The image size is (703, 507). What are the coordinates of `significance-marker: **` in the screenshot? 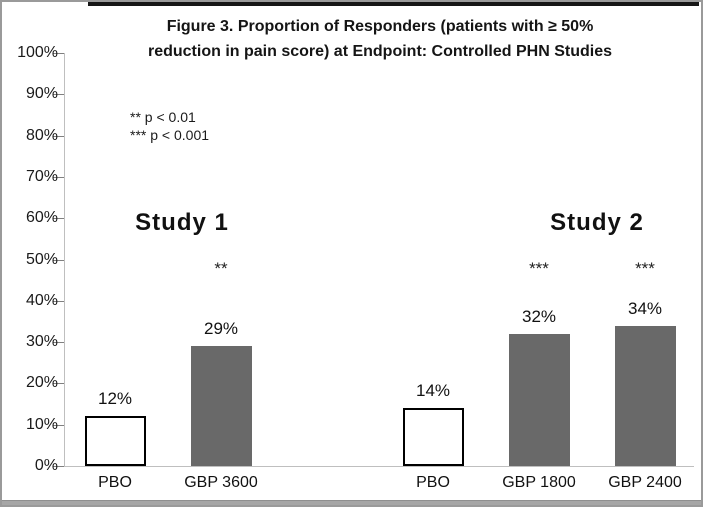 It's located at (221, 268).